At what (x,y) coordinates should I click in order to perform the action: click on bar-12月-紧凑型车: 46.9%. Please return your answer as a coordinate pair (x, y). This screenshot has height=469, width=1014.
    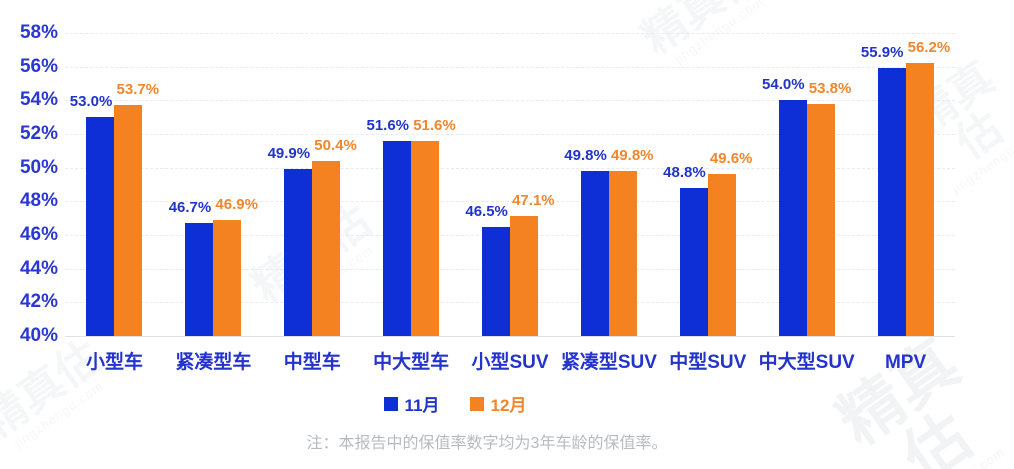
    Looking at the image, I should click on (235, 266).